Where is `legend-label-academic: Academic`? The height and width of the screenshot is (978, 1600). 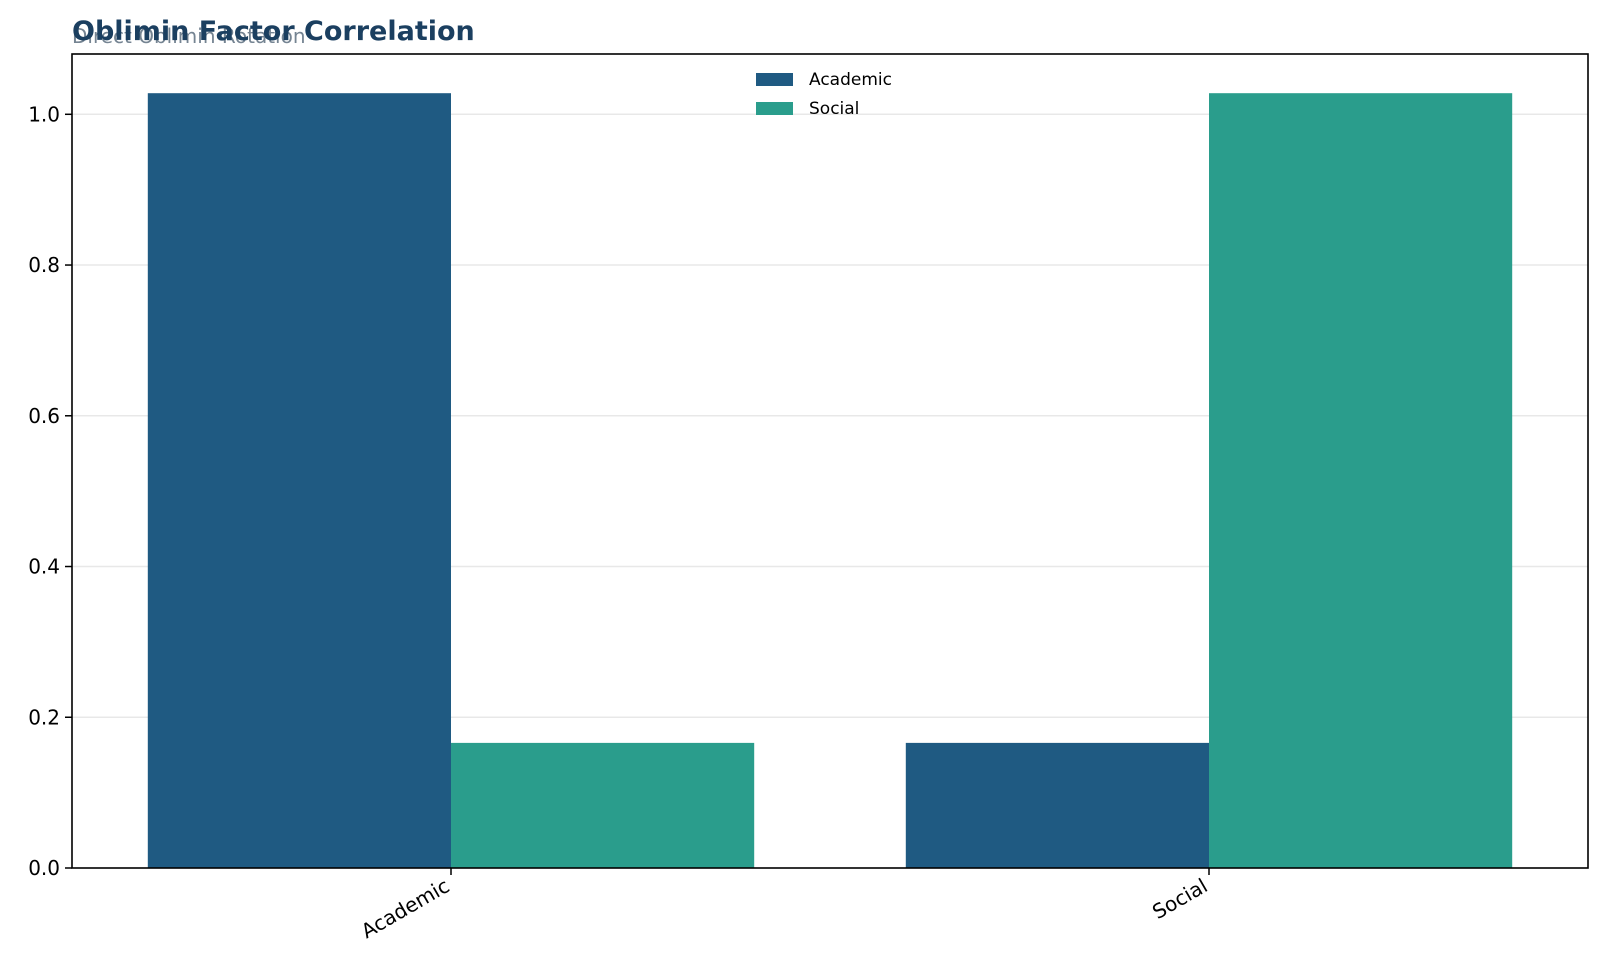 legend-label-academic: Academic is located at coordinates (850, 80).